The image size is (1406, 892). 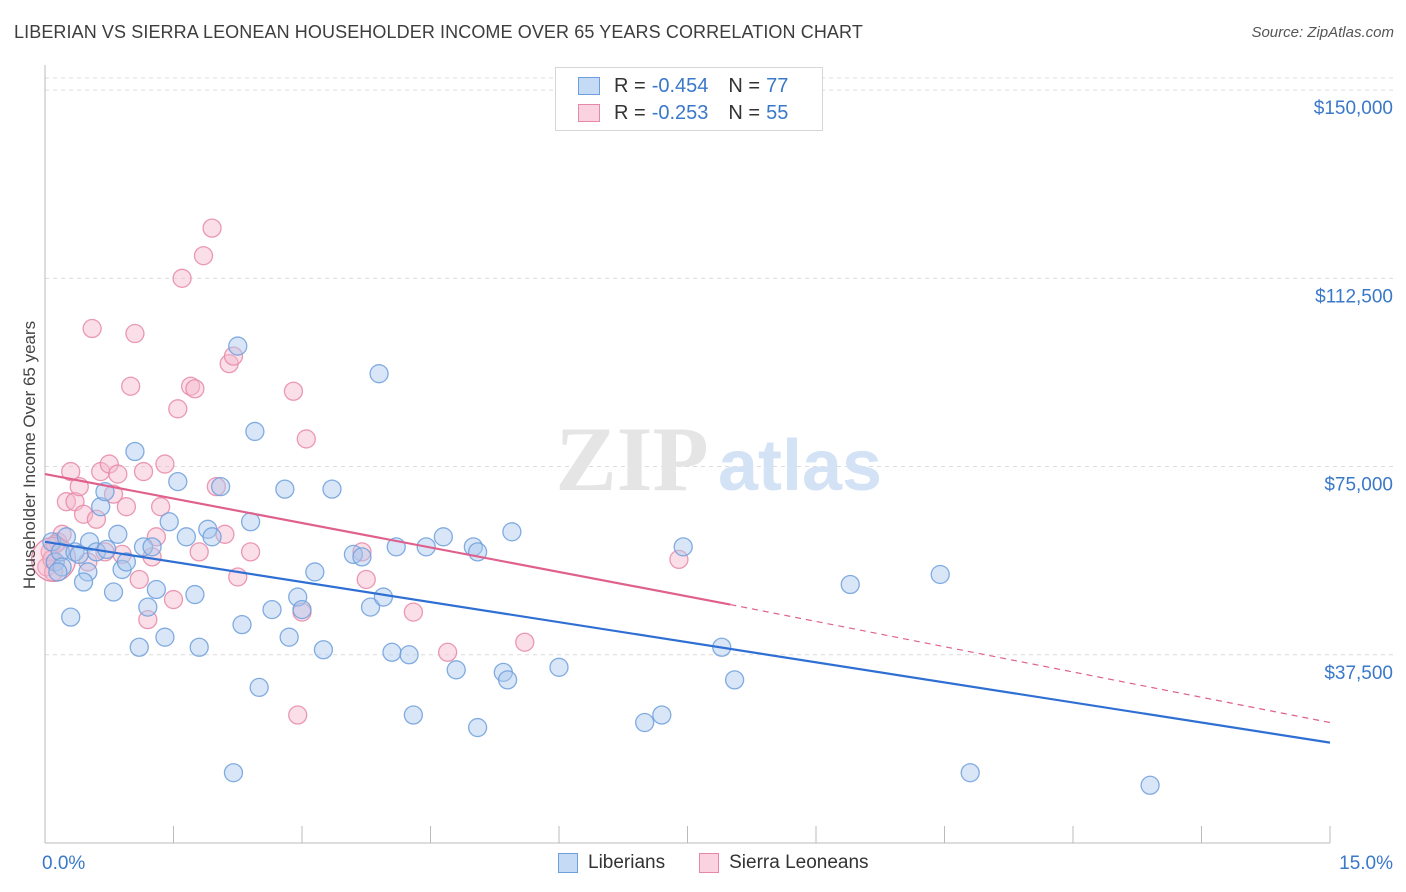 What do you see at coordinates (777, 85) in the screenshot?
I see `n-value: 77` at bounding box center [777, 85].